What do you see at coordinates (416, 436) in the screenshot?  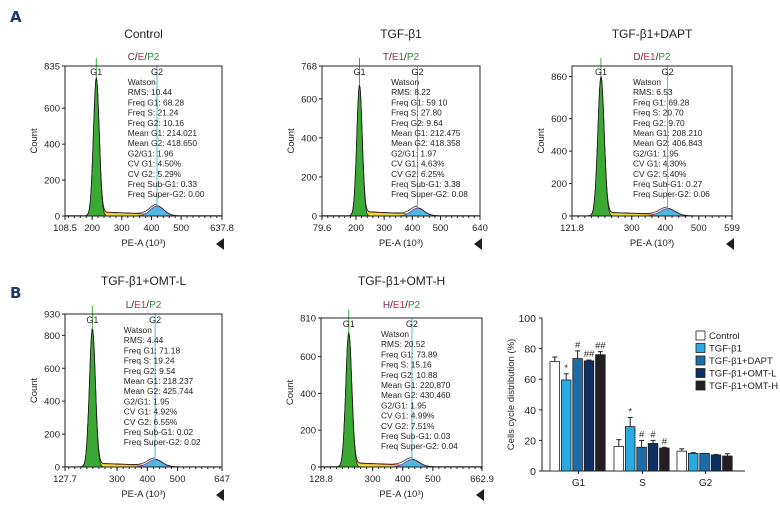 I see `stat-line: Freq Sub-G1: 0.03` at bounding box center [416, 436].